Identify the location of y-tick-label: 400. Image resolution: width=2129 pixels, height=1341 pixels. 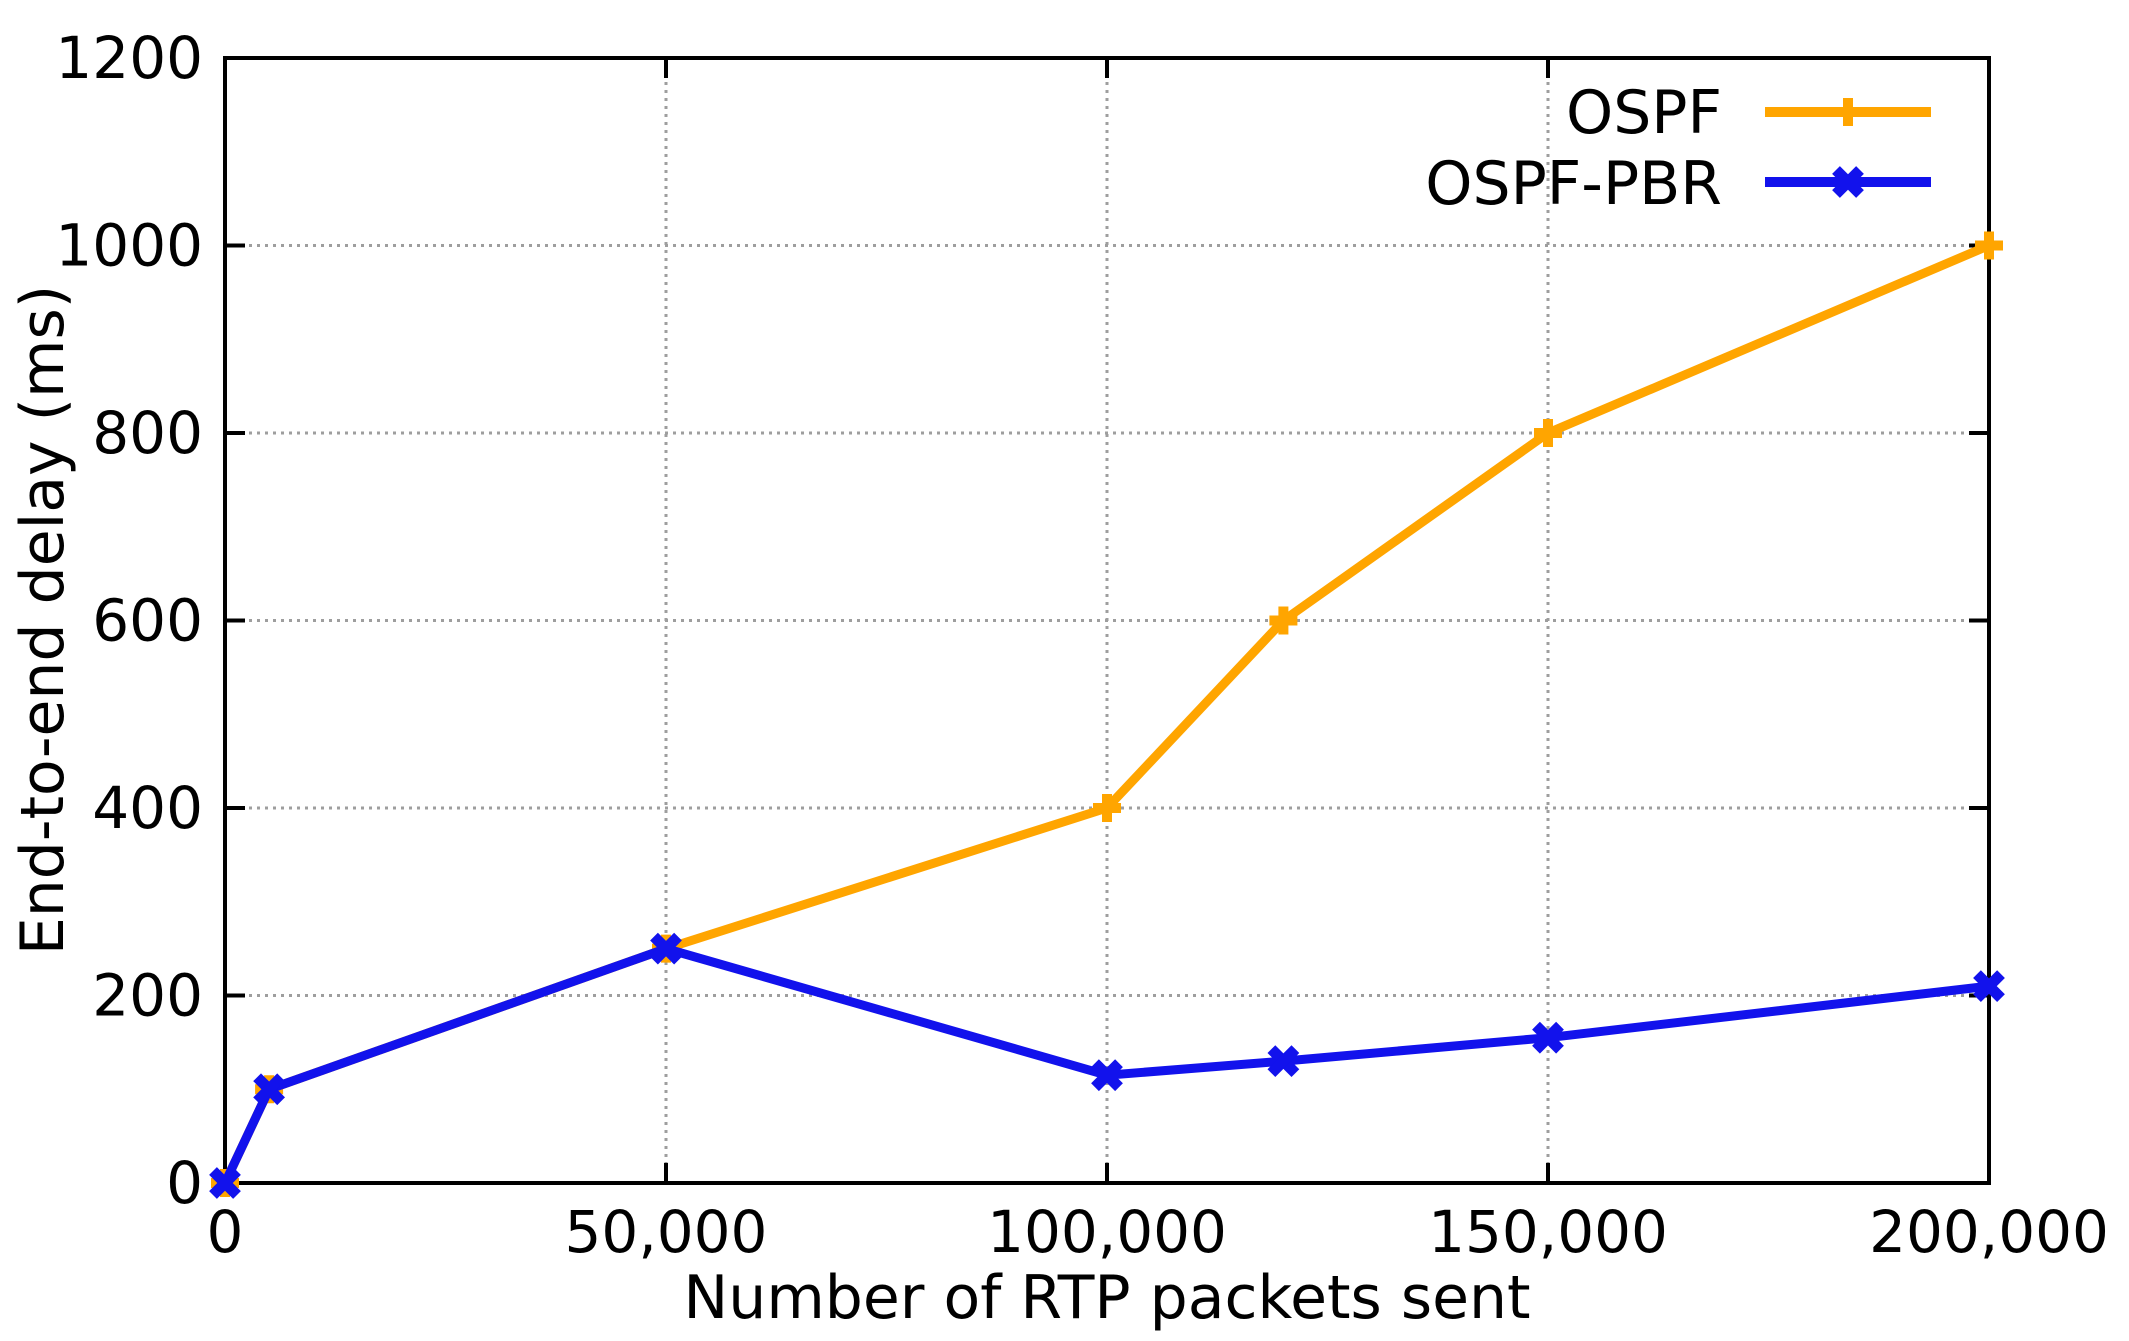
(147, 808).